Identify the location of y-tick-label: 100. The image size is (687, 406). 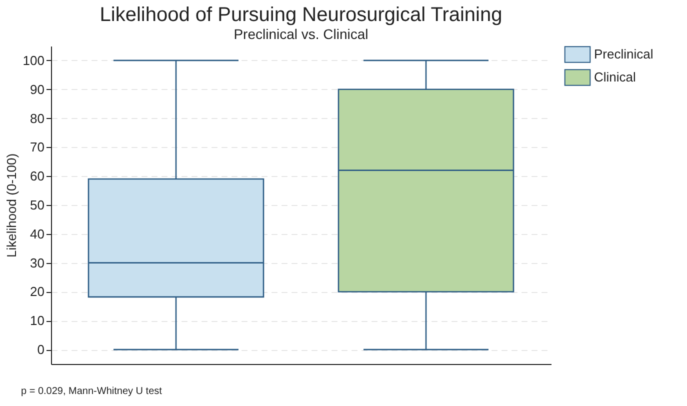
(33, 60).